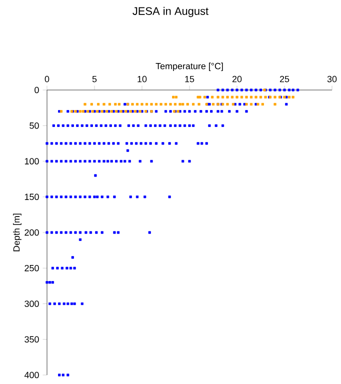  Describe the element at coordinates (332, 79) in the screenshot. I see `x-tick-label: 30` at that location.